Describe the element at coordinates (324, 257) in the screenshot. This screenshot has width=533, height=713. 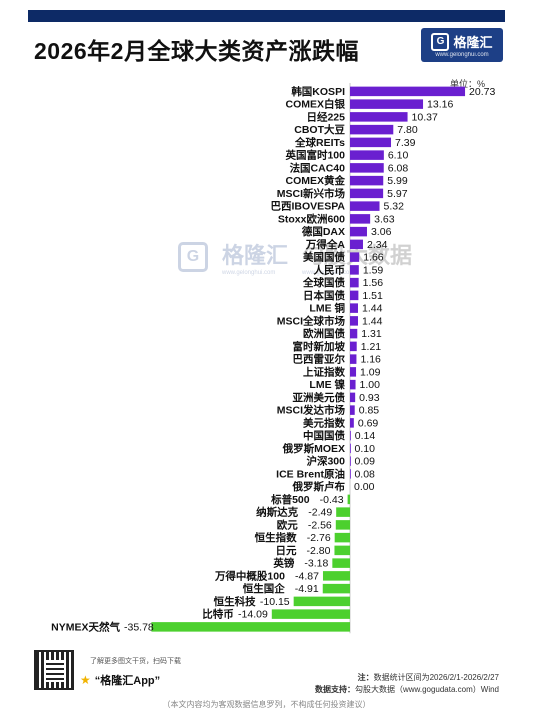
I see `category-label: 美国国债` at that location.